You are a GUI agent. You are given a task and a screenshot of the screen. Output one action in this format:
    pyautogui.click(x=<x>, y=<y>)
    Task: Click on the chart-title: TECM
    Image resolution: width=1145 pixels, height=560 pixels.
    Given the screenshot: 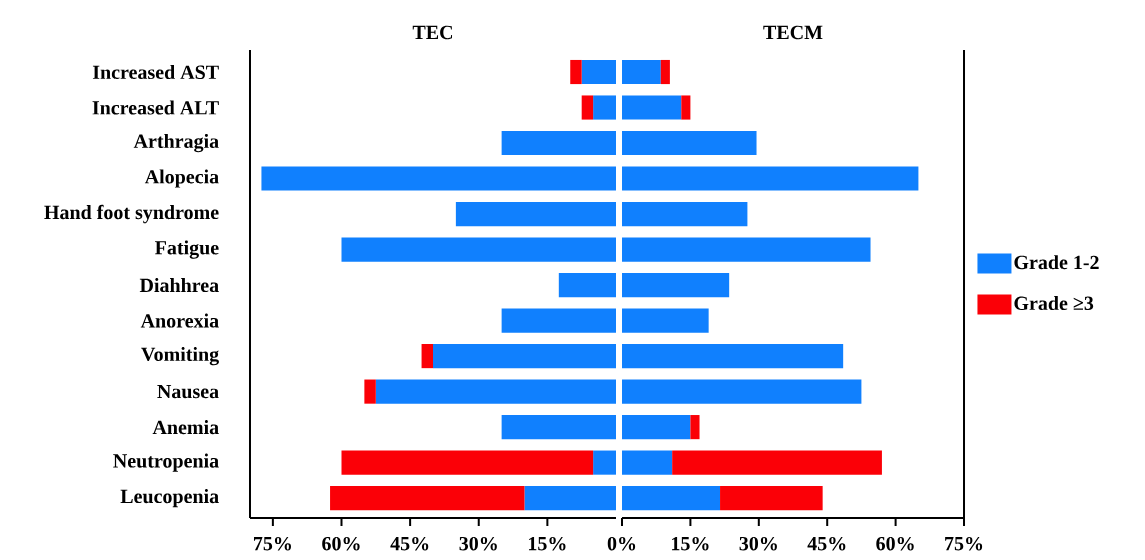 What is the action you would take?
    pyautogui.click(x=793, y=32)
    